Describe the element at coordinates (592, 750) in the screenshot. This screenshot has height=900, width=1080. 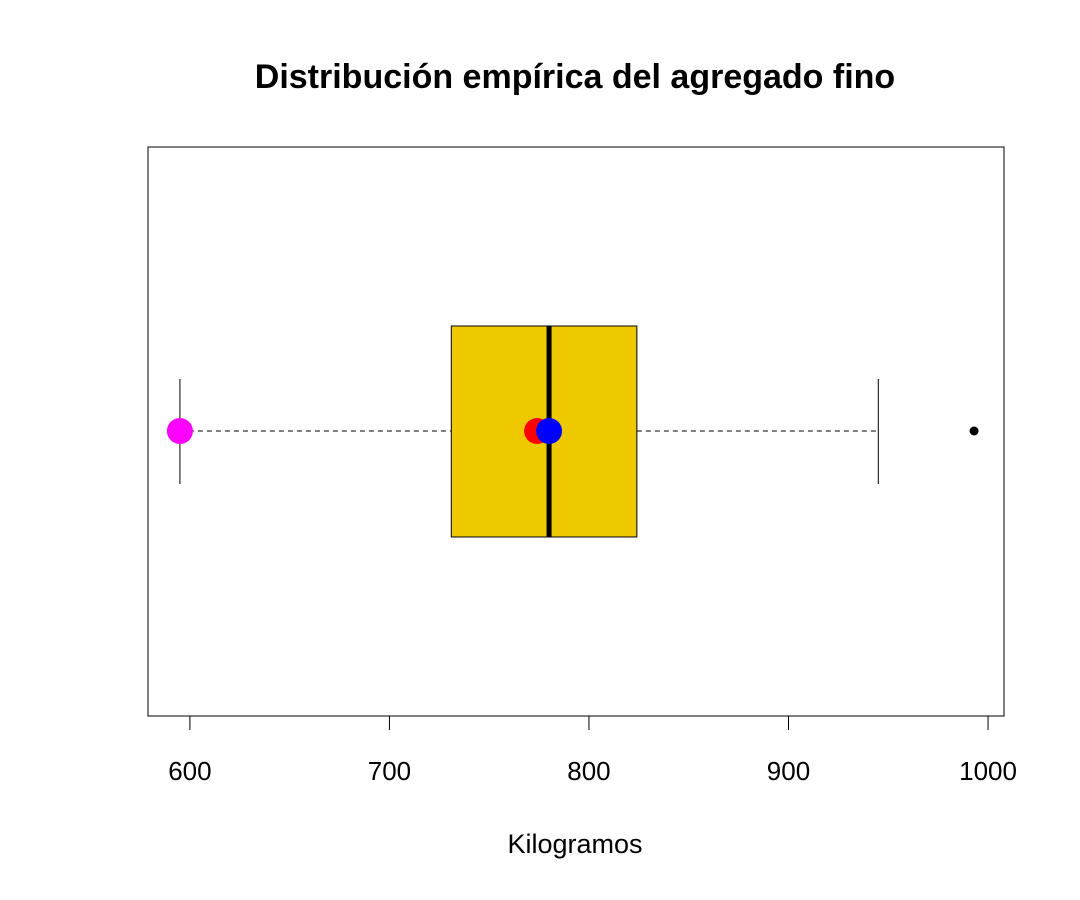
I see `x-axis: 600 700 800 900 1000` at that location.